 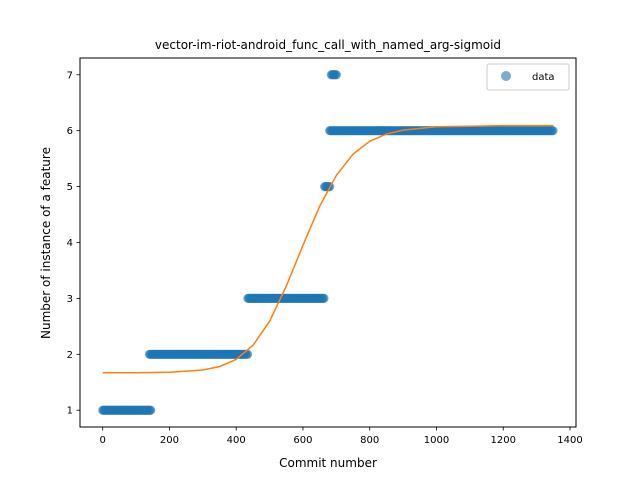 I want to click on y-tick-label: 1, so click(x=70, y=411).